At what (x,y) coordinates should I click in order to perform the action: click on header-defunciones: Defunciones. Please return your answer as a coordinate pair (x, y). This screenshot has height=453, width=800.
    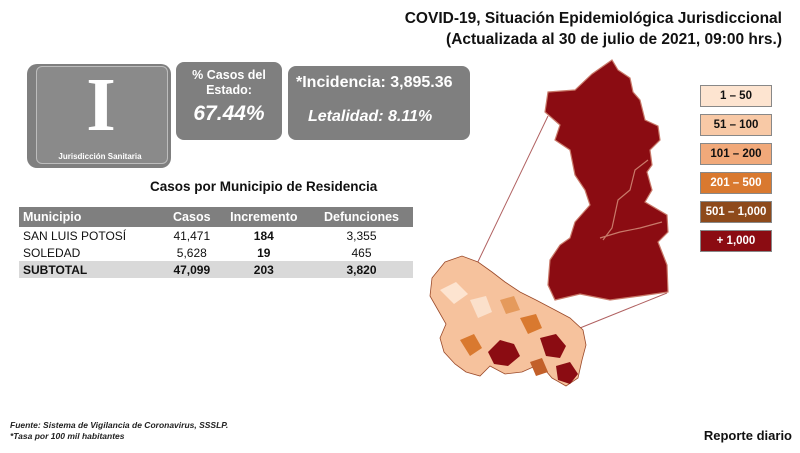
    Looking at the image, I should click on (361, 217).